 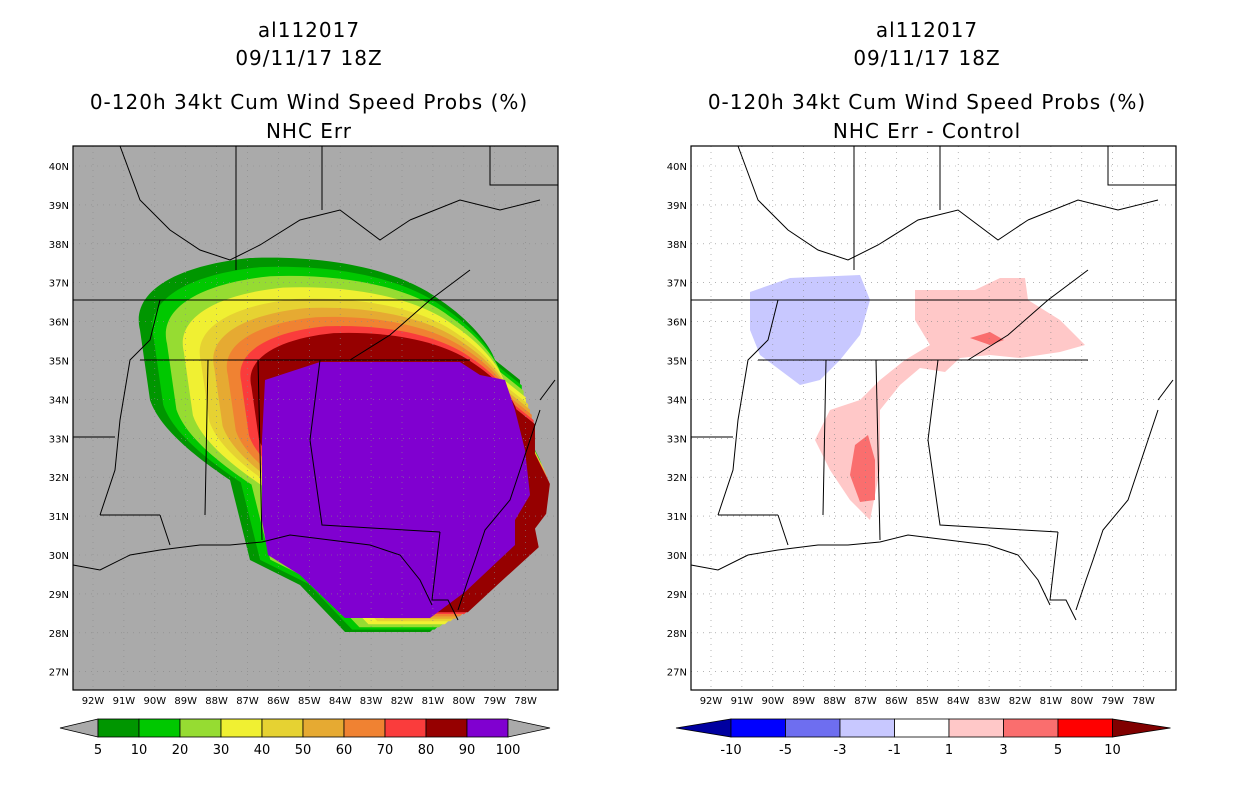 What do you see at coordinates (59, 634) in the screenshot?
I see `lat-tick-label: 28N` at bounding box center [59, 634].